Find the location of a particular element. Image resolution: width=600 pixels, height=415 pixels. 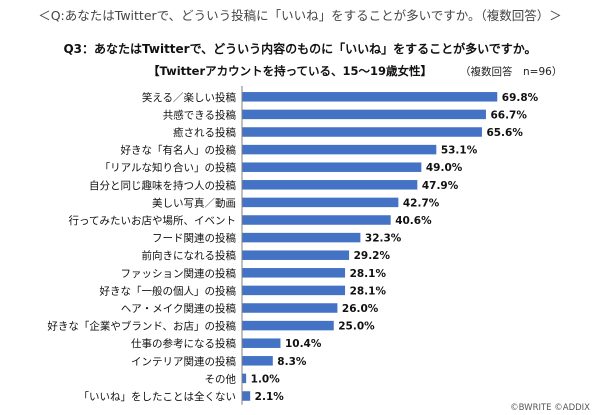

value-label: 42.7% is located at coordinates (421, 203).